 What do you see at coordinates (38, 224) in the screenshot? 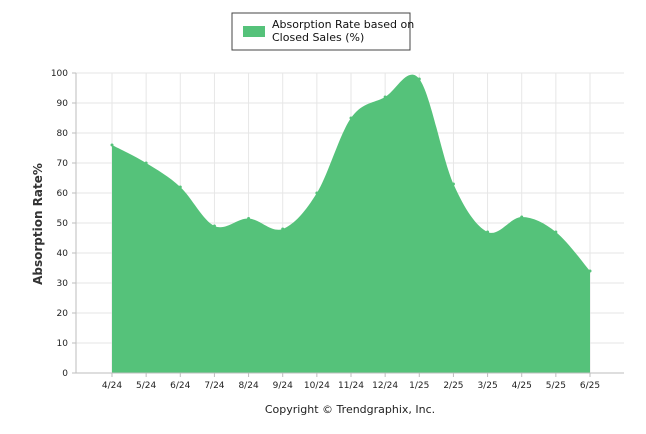
I see `y-axis-label: Absorption Rate%` at bounding box center [38, 224].